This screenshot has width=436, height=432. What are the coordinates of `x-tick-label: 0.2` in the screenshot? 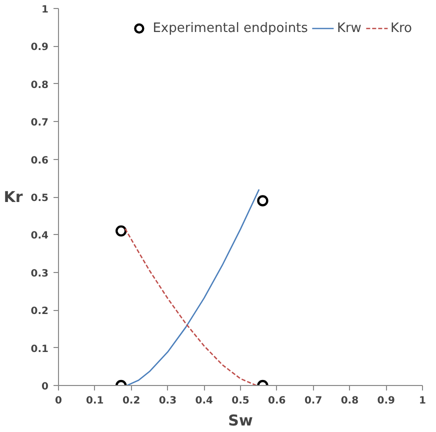 It's located at (131, 401).